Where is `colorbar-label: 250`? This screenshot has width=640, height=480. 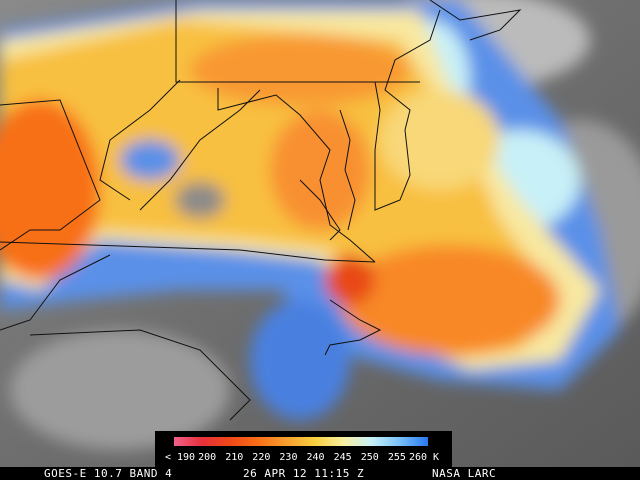
colorbar-label: 250 is located at coordinates (370, 457).